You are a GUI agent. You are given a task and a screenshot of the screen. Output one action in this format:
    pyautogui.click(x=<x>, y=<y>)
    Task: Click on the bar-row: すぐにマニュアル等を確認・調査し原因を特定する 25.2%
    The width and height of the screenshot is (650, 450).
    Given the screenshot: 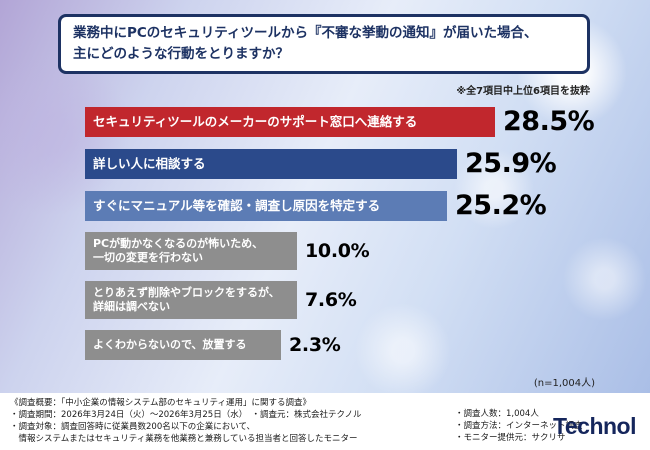 What is the action you would take?
    pyautogui.click(x=365, y=205)
    